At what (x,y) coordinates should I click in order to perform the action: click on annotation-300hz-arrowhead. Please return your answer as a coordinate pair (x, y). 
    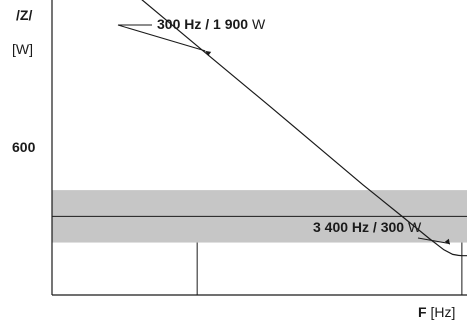
    Looking at the image, I should click on (208, 53).